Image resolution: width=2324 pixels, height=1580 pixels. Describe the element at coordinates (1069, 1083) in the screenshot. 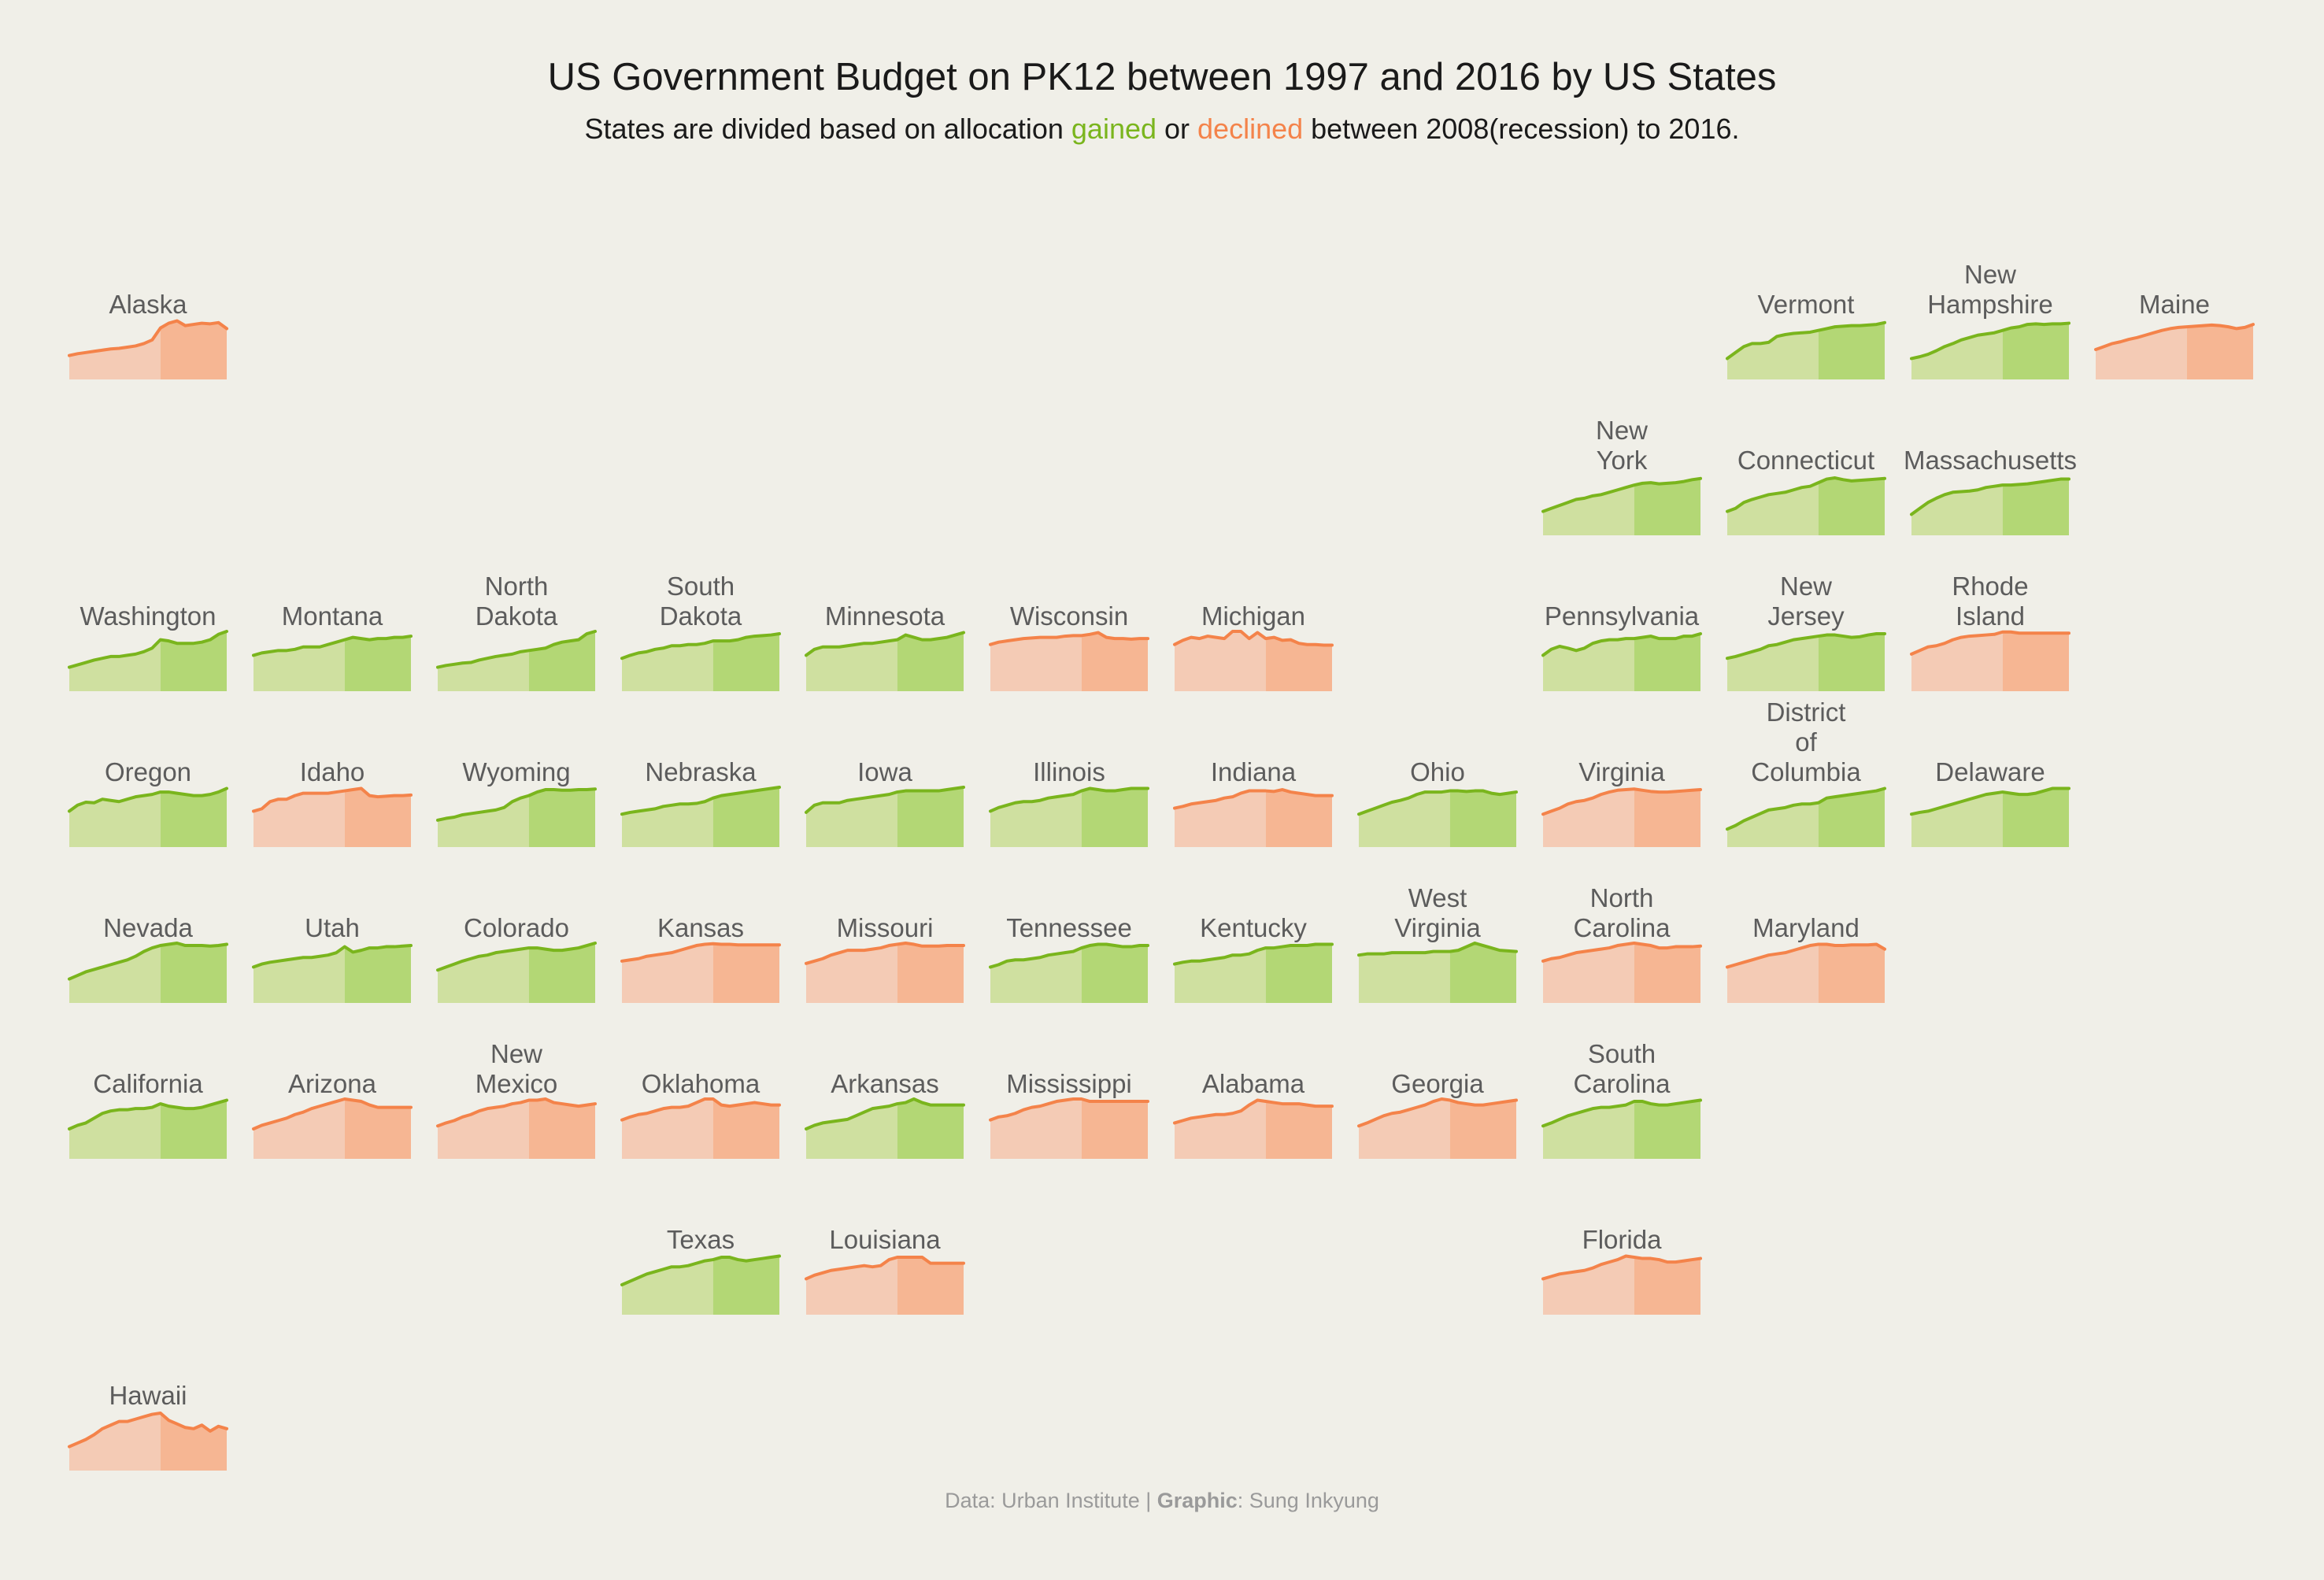

I see `state-label: Mississippi` at that location.